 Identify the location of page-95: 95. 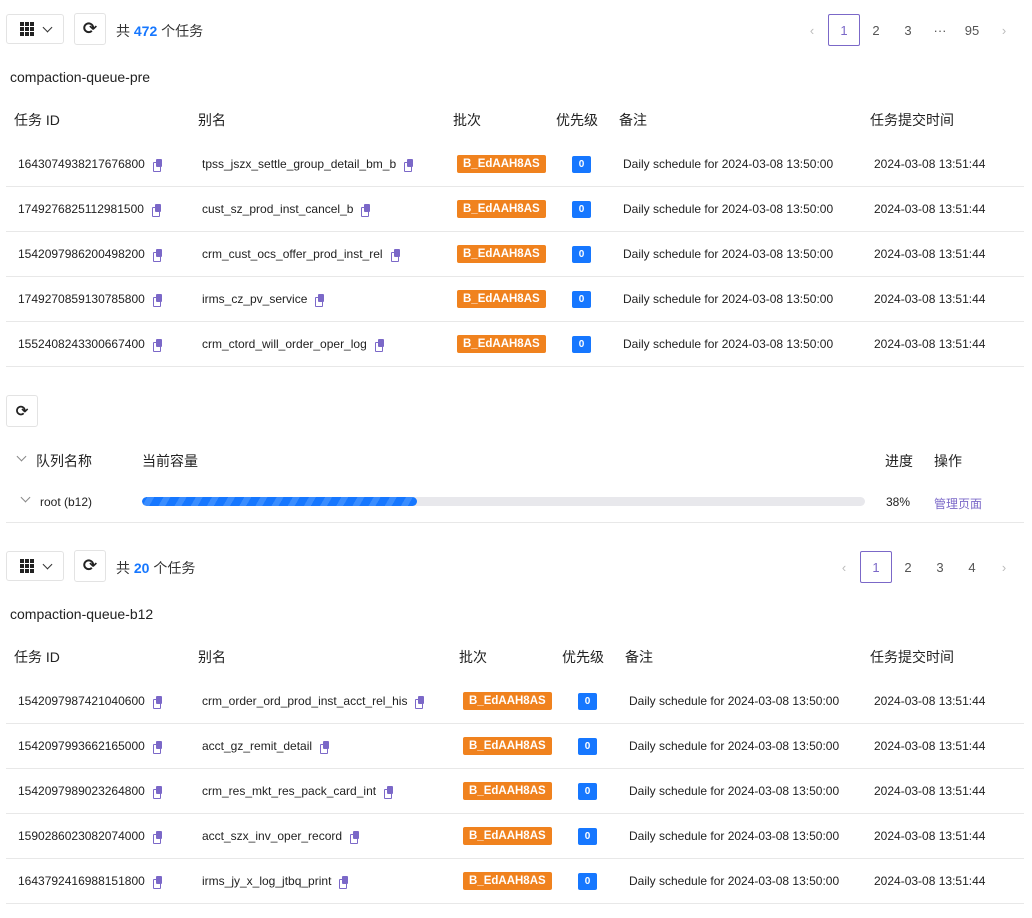
(972, 30).